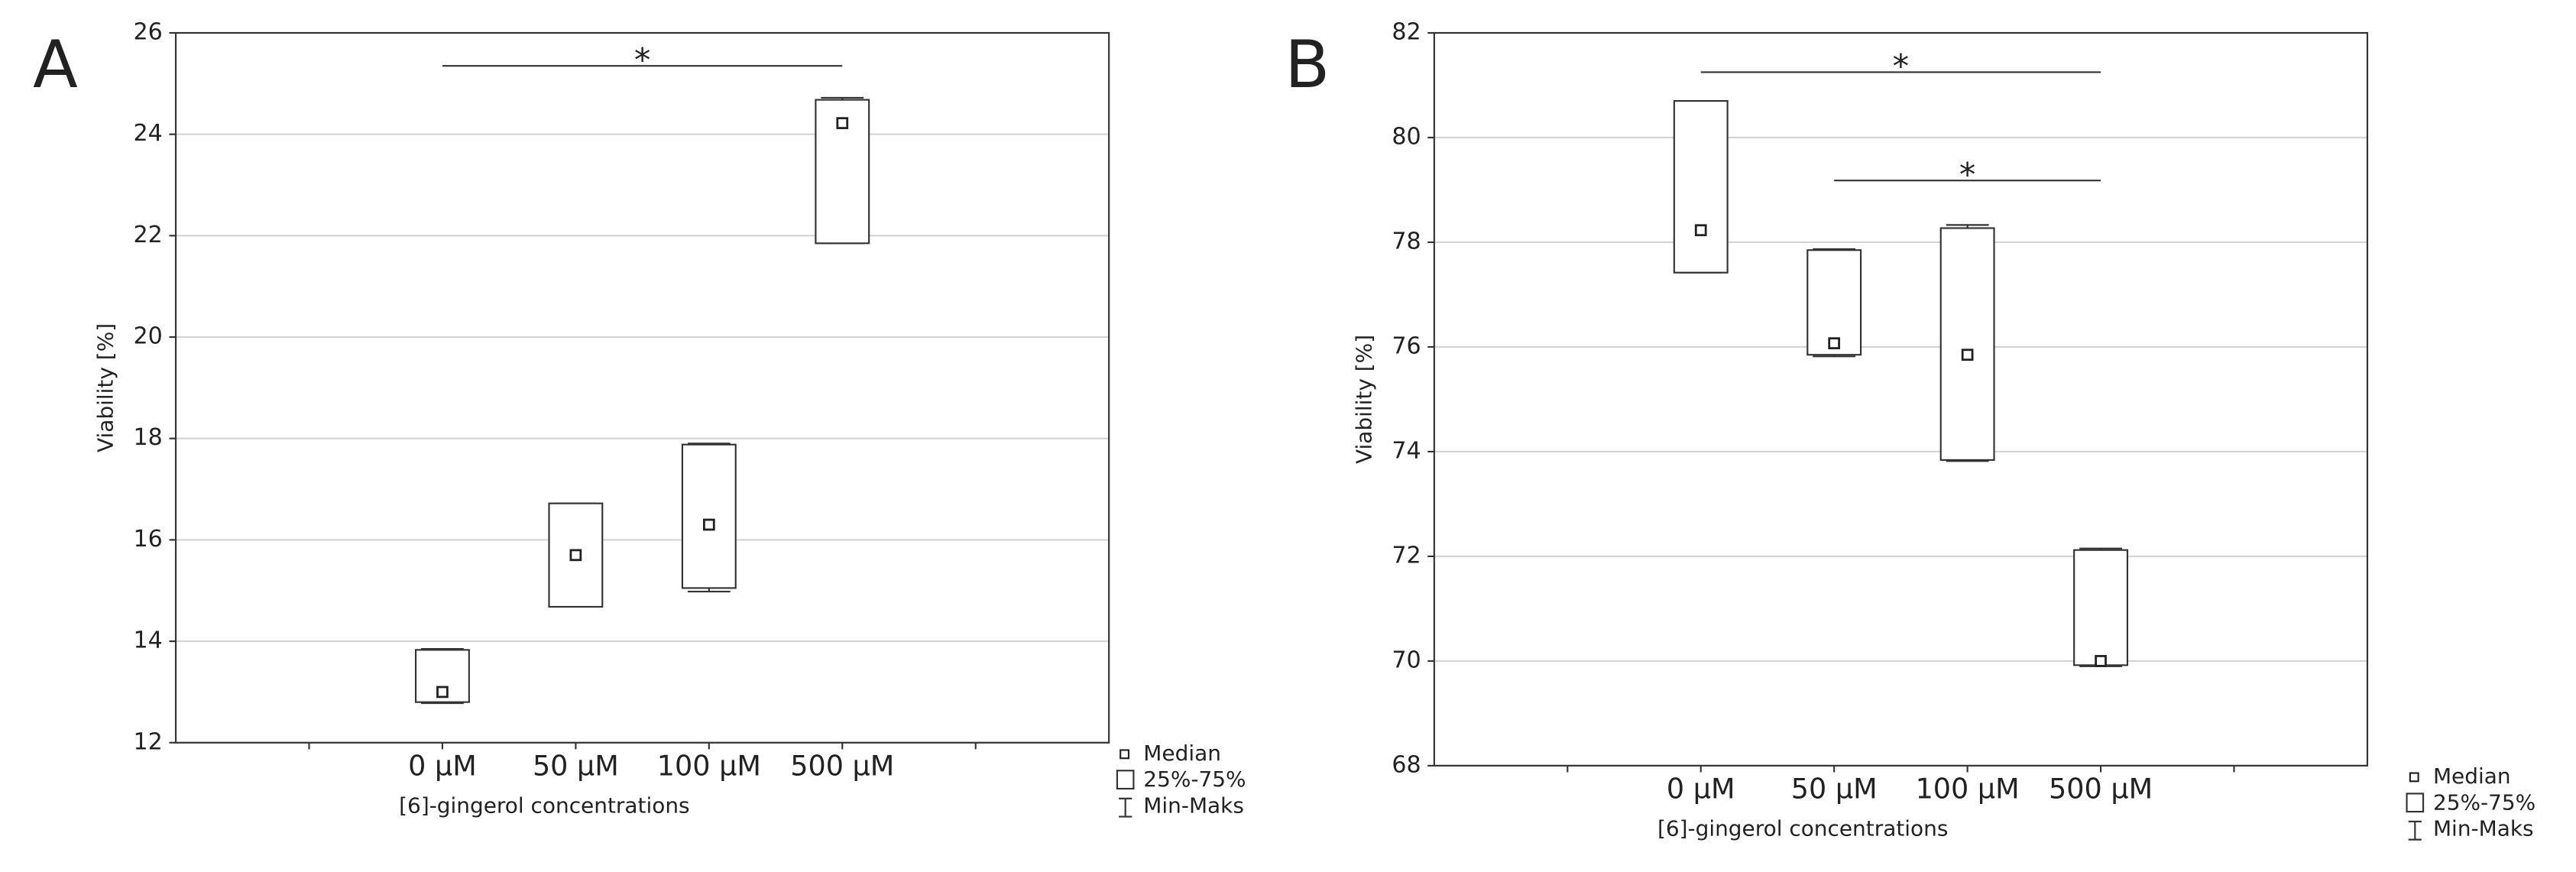  What do you see at coordinates (1406, 137) in the screenshot?
I see `y-tick-label: 80` at bounding box center [1406, 137].